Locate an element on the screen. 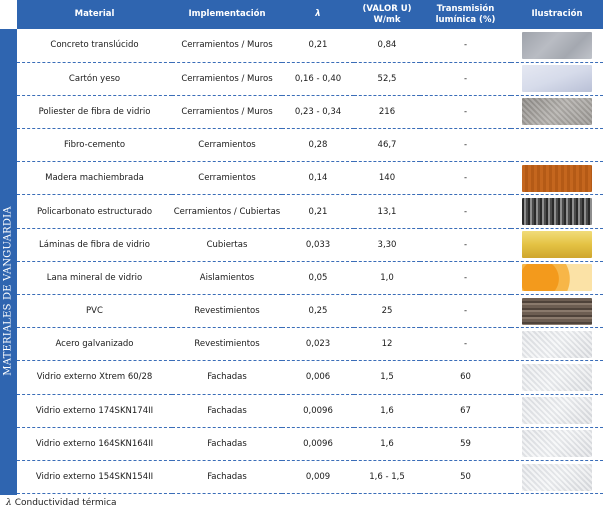 The height and width of the screenshot is (515, 603). material-image-concreto is located at coordinates (557, 45).